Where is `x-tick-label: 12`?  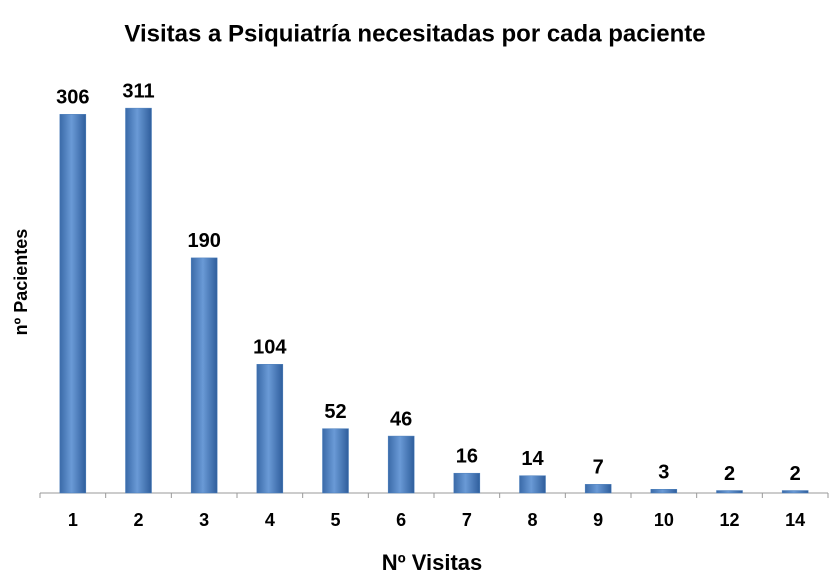 x-tick-label: 12 is located at coordinates (729, 520).